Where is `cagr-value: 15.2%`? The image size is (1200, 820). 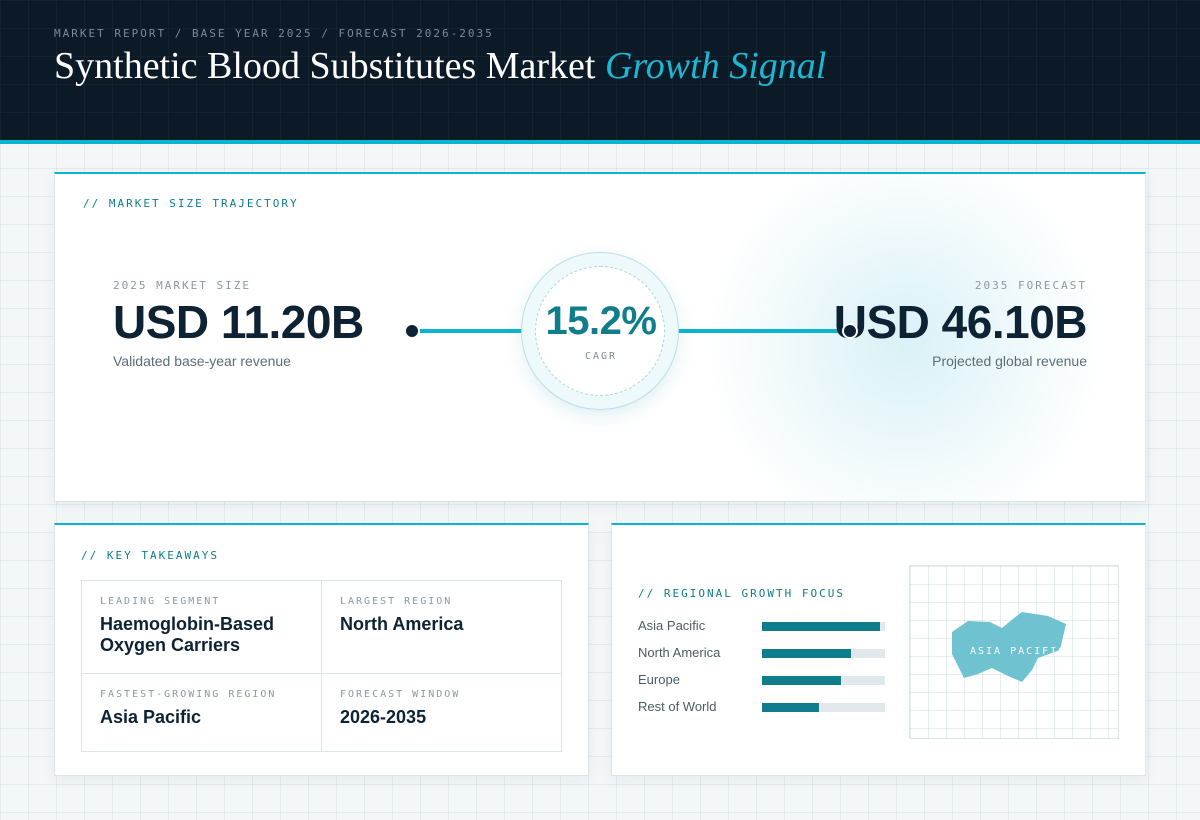
cagr-value: 15.2% is located at coordinates (601, 321).